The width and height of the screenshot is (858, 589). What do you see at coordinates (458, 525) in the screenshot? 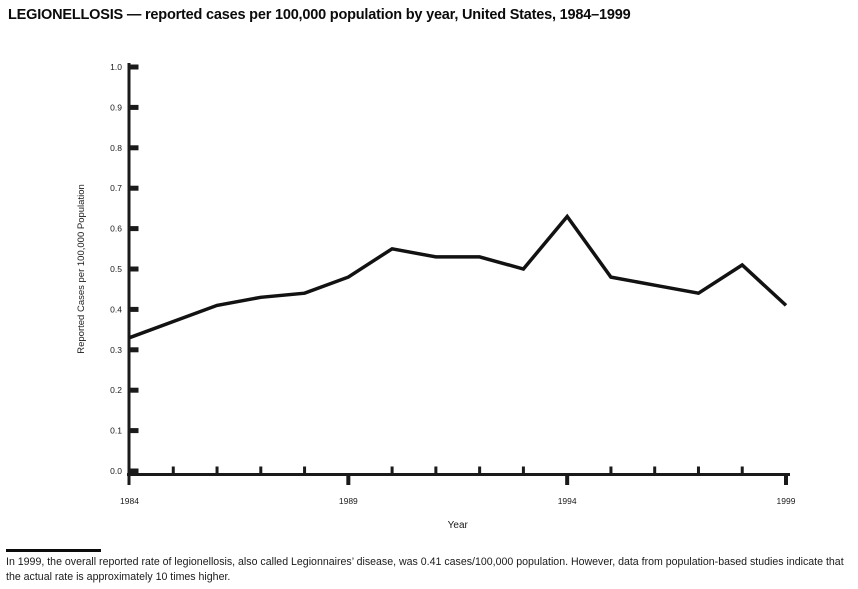
I see `x-axis-title: Year` at bounding box center [458, 525].